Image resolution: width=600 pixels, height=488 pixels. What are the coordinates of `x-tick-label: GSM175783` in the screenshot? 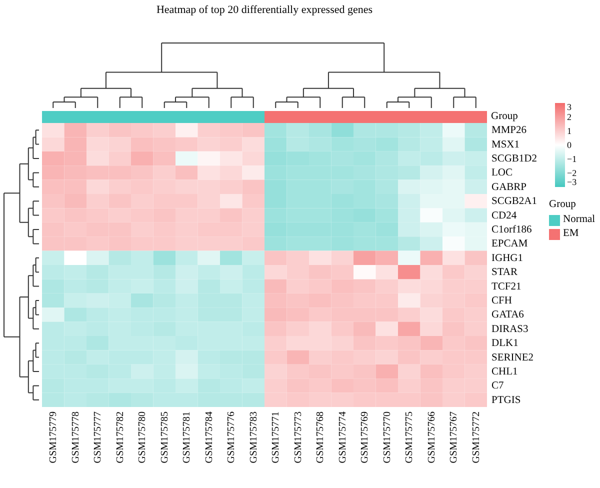 It's located at (254, 438).